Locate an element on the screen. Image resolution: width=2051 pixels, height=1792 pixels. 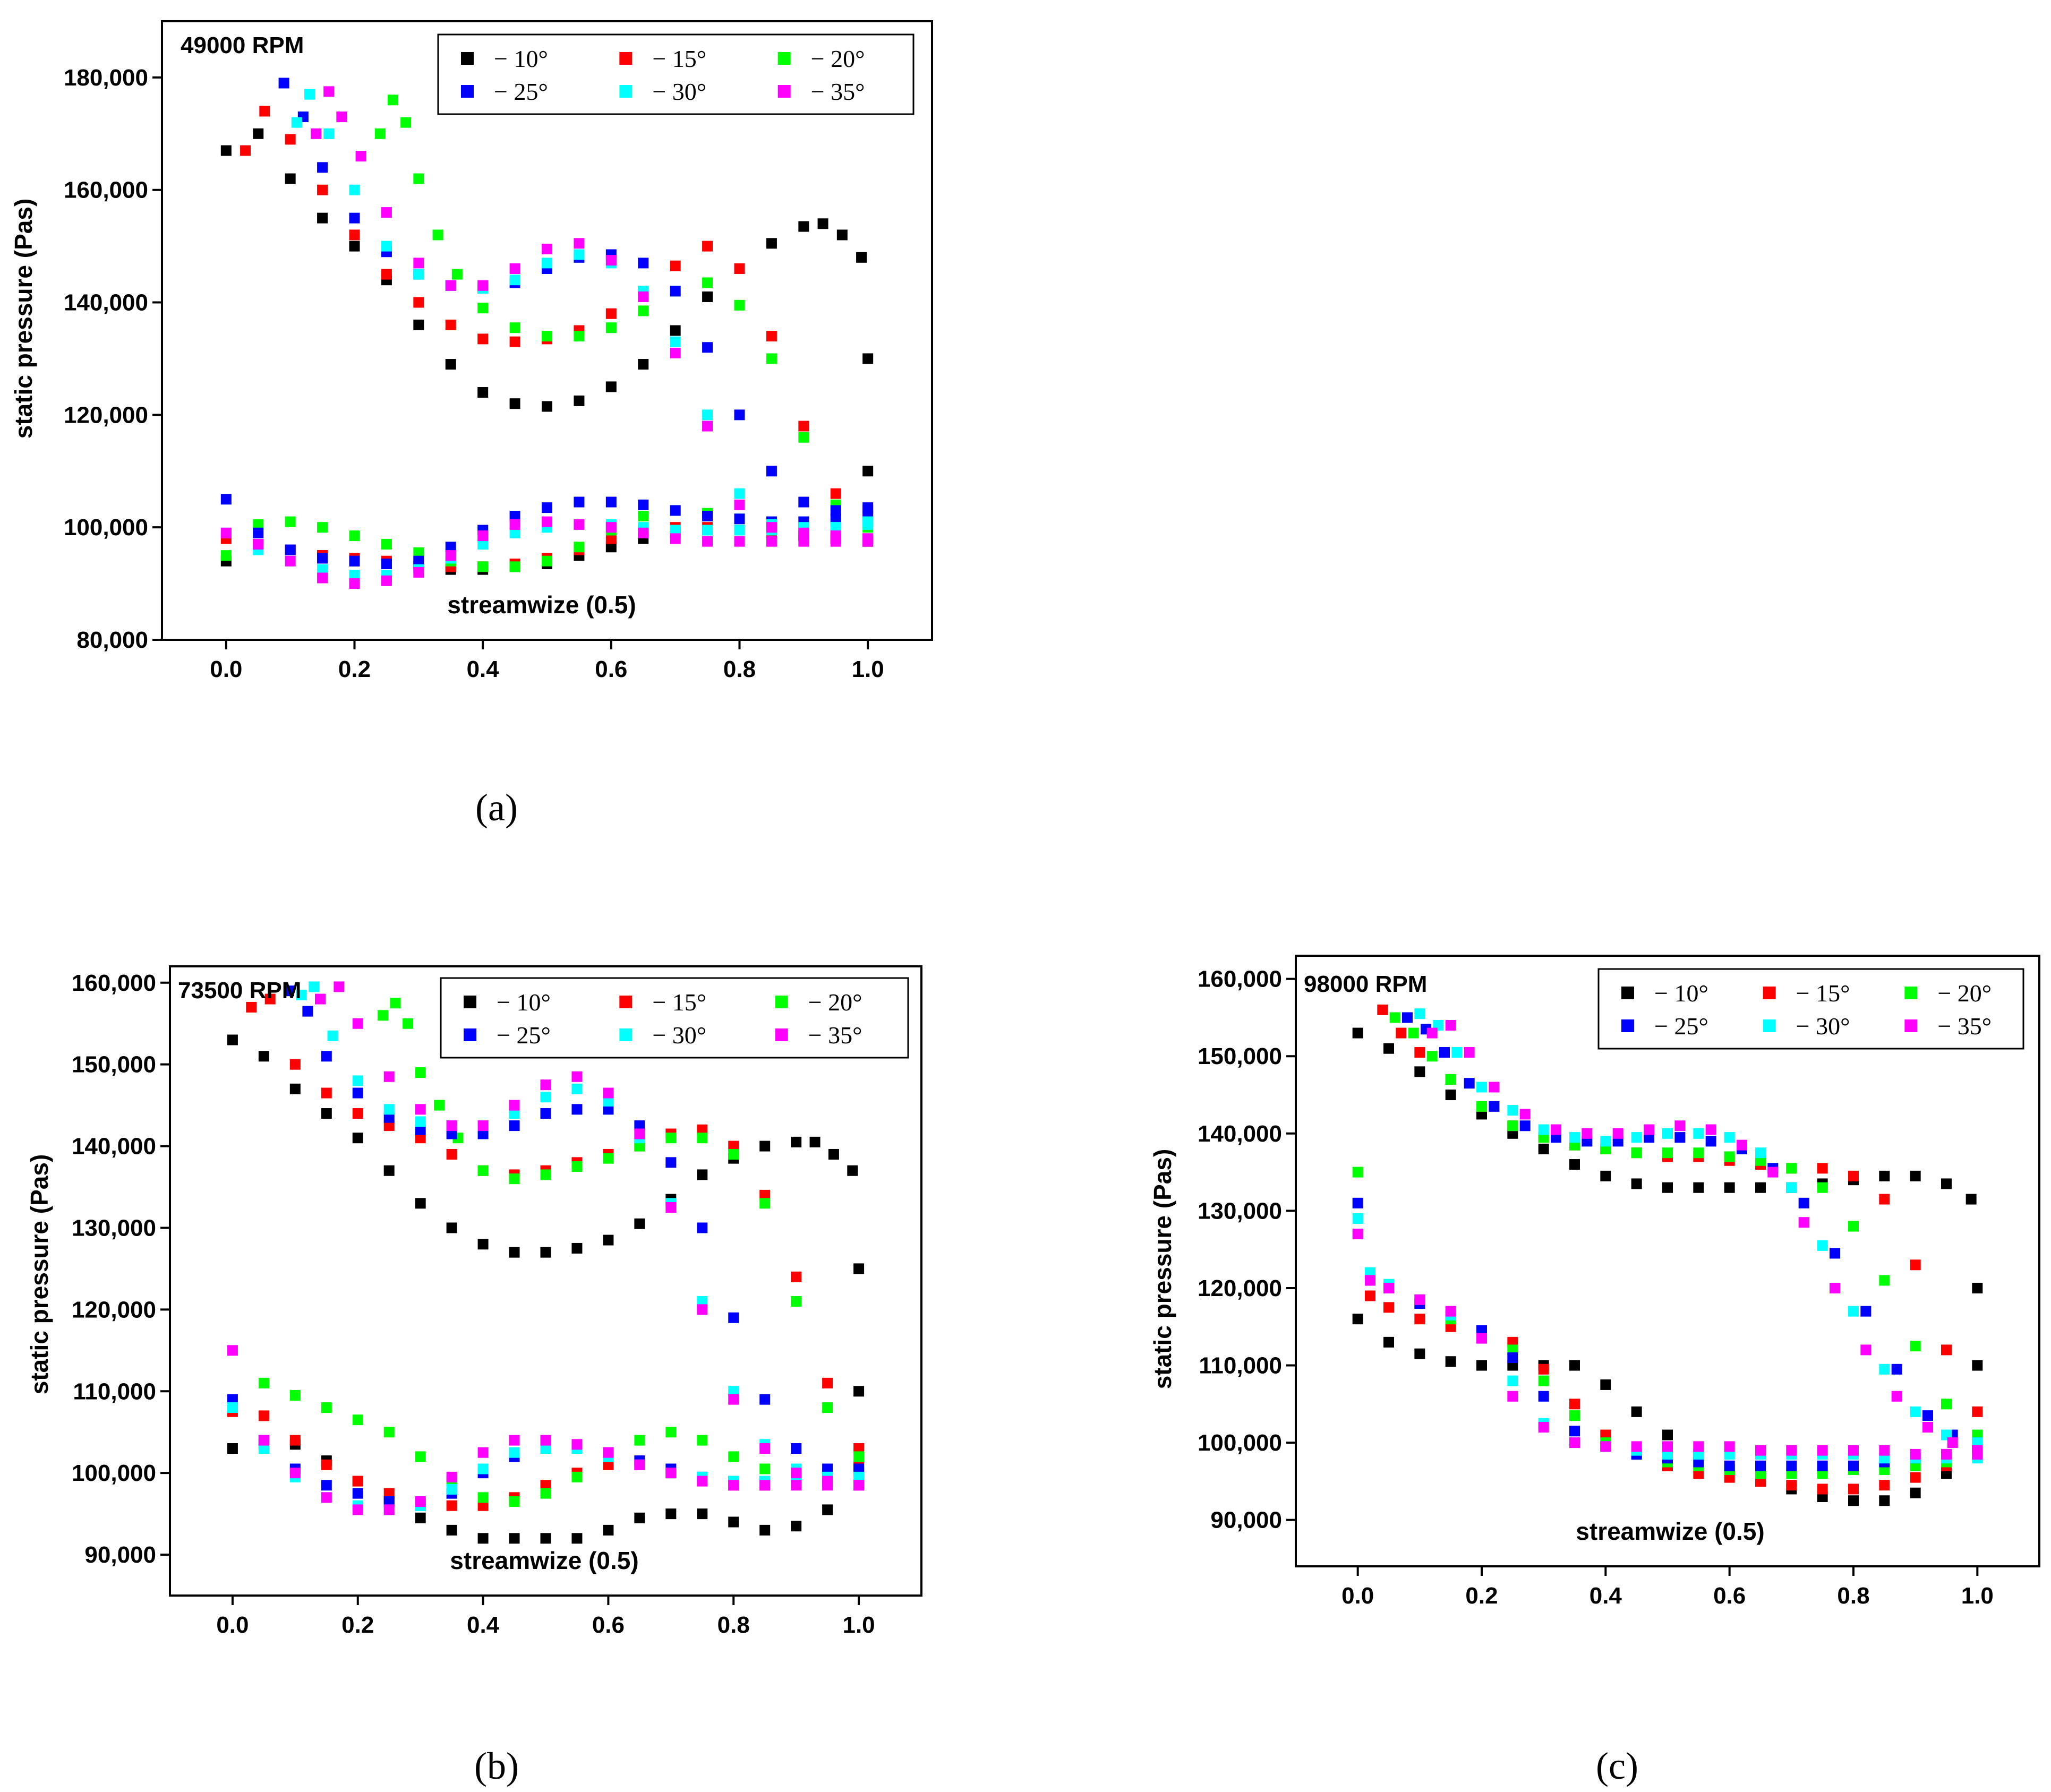
legend-label: − 10° is located at coordinates (524, 1003).